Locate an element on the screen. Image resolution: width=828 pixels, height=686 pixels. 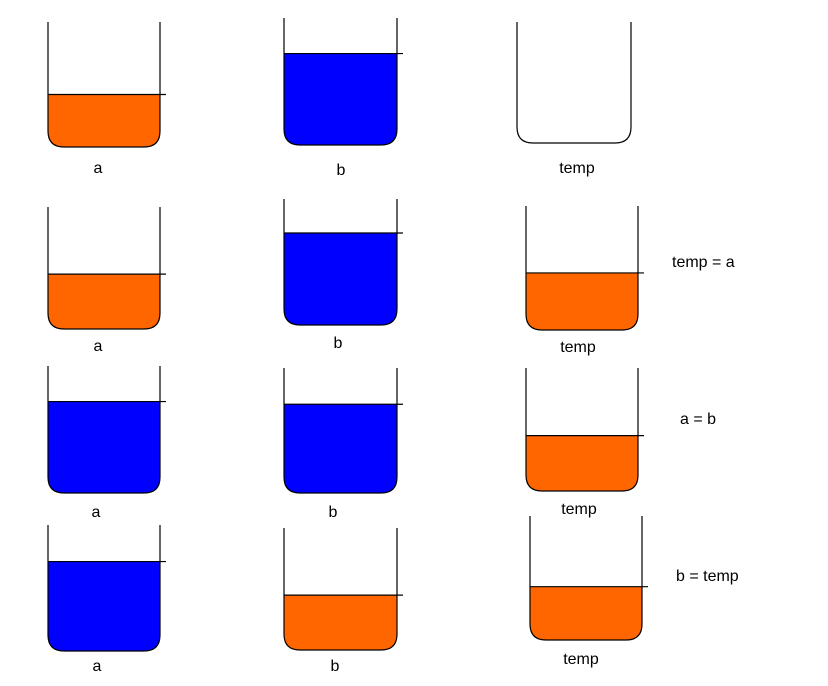
step-statement: a = b is located at coordinates (698, 419).